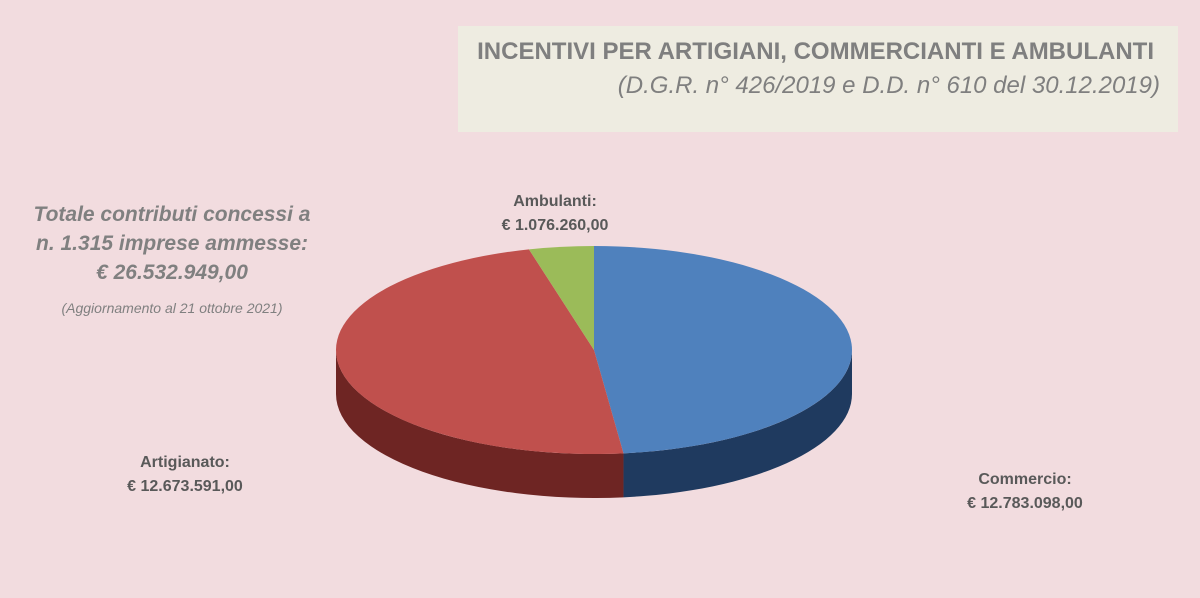  I want to click on label-artigianato-name: Artigianato:, so click(185, 462).